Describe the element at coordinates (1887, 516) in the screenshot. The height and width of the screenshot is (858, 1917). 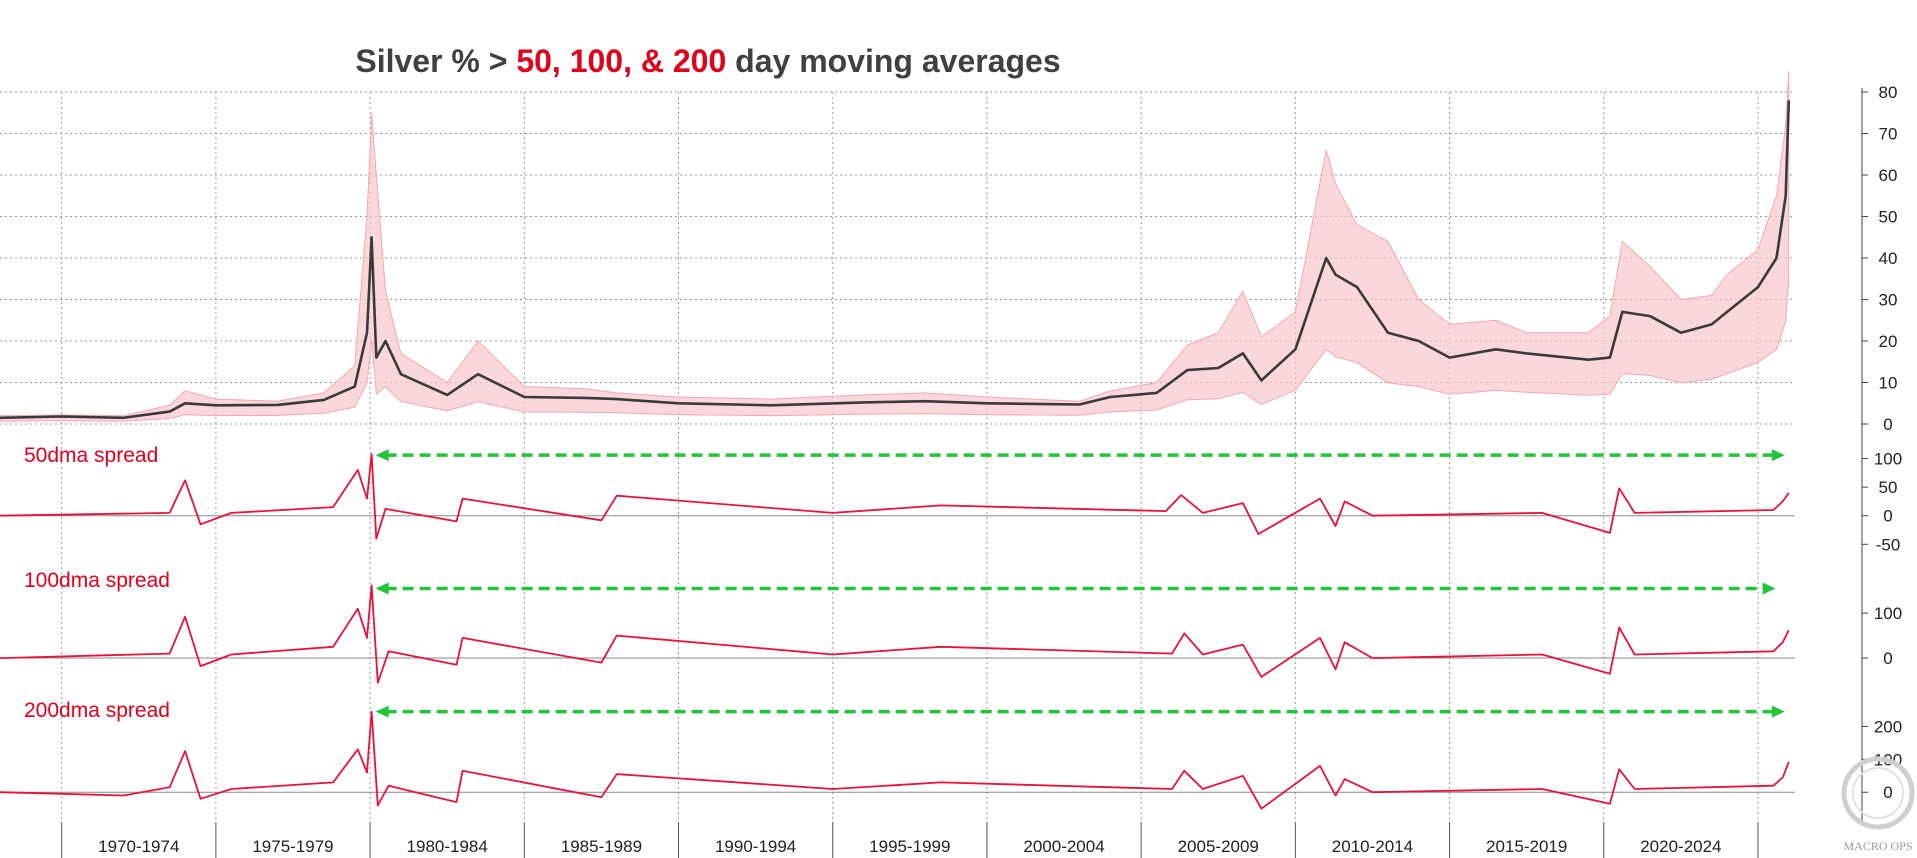
I see `y-tick-label-spread50-1: 0` at that location.